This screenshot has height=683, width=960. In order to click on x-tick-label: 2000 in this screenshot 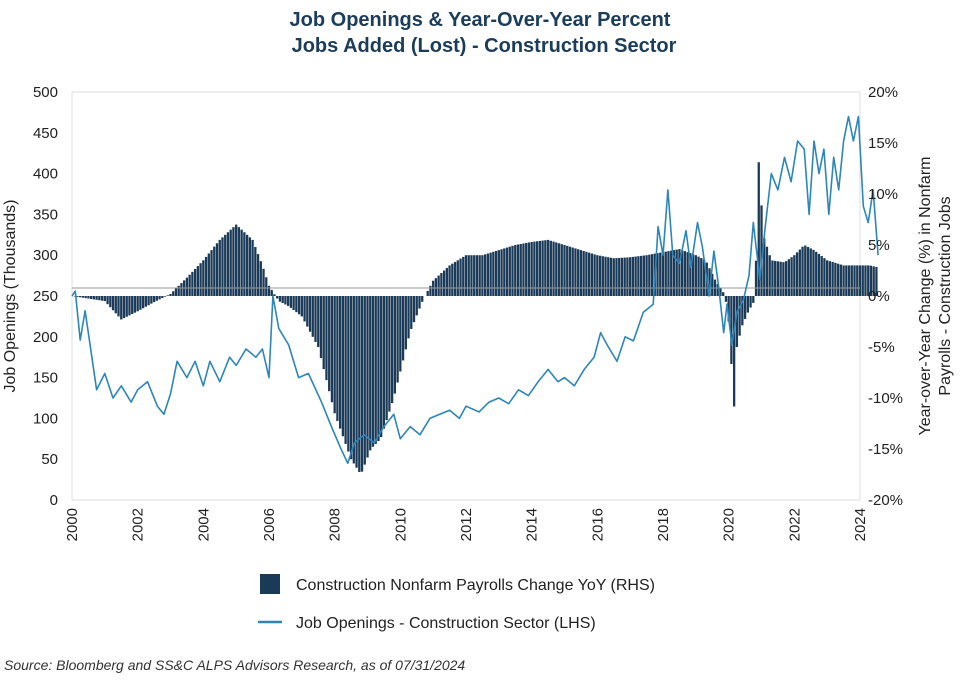, I will do `click(72, 524)`.